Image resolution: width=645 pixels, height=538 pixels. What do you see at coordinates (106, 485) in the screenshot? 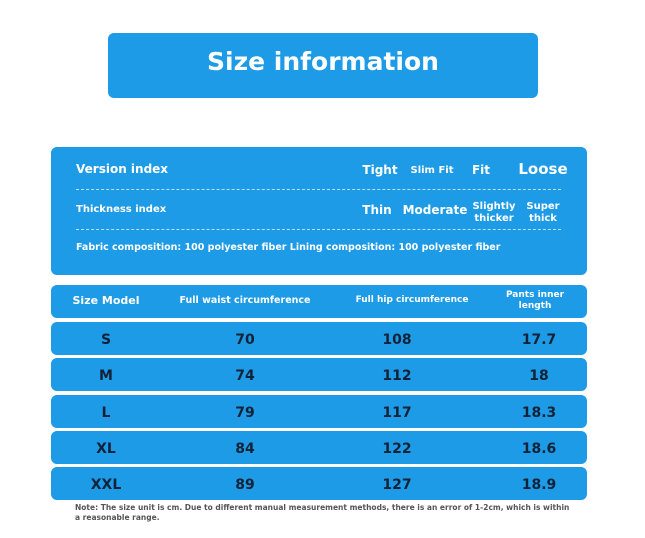
I see `table-cell: XXL` at bounding box center [106, 485].